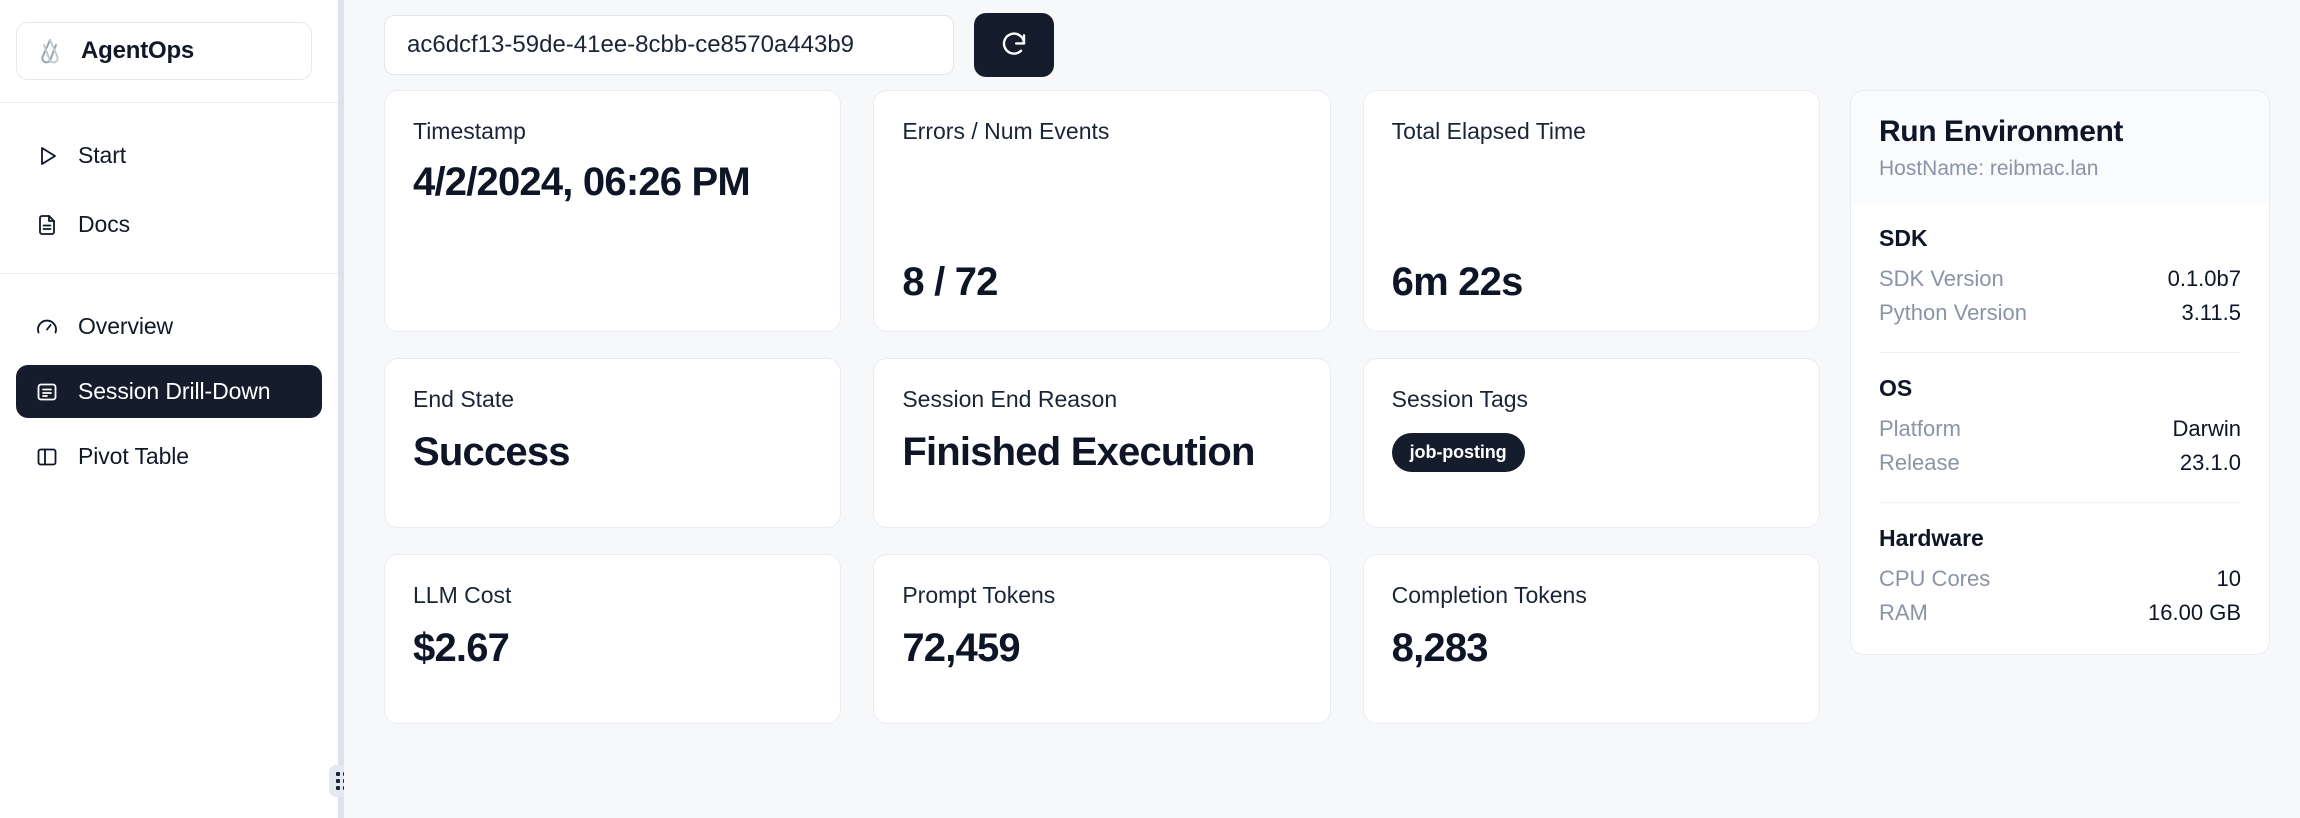 This screenshot has height=818, width=2300. What do you see at coordinates (169, 273) in the screenshot?
I see `sidebar-divider-middle` at bounding box center [169, 273].